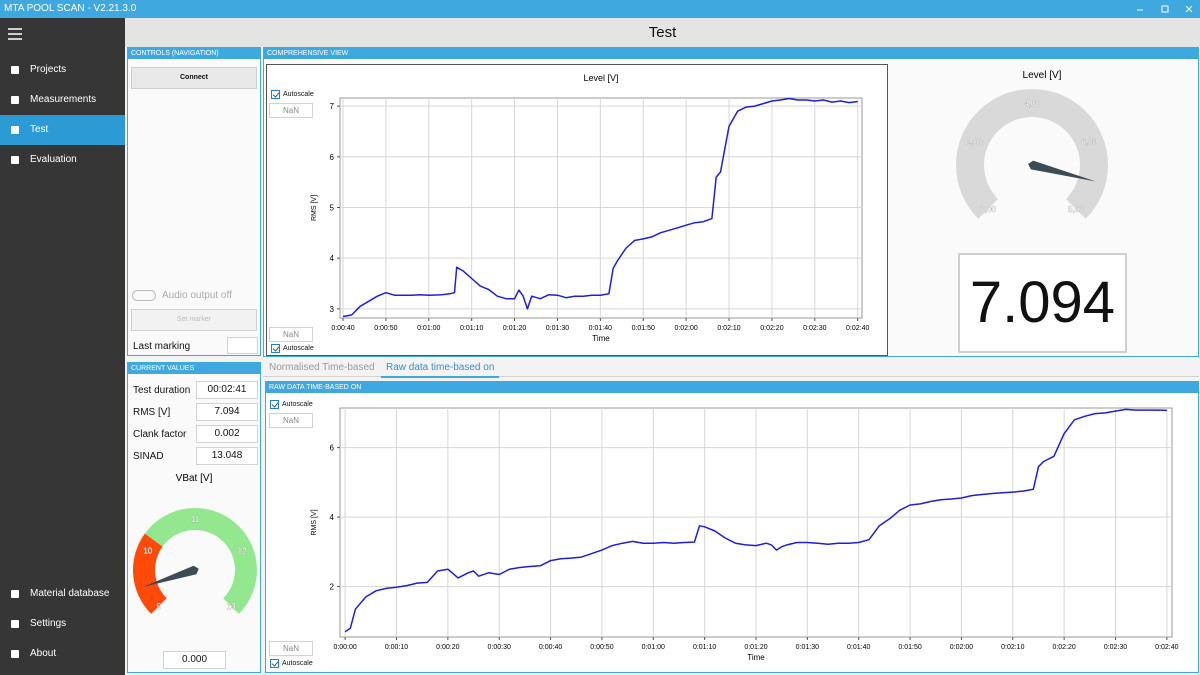 Image resolution: width=1200 pixels, height=675 pixels. I want to click on value-text: 0.002, so click(227, 433).